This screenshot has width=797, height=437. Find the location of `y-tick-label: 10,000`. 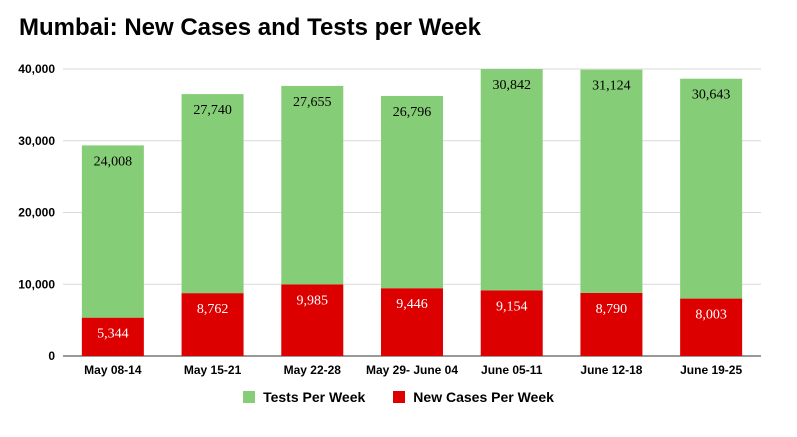

y-tick-label: 10,000 is located at coordinates (36, 284).